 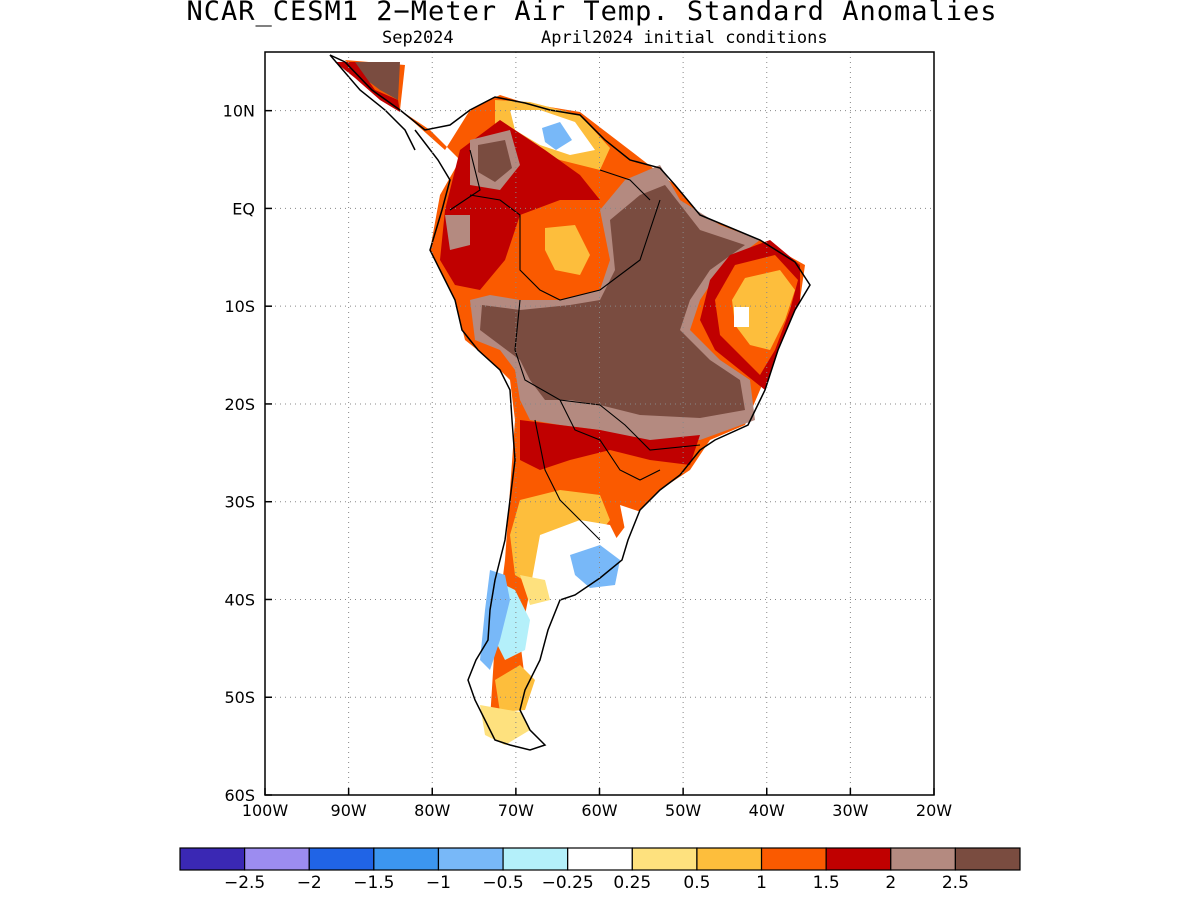 I want to click on country-borders, so click(x=575, y=345).